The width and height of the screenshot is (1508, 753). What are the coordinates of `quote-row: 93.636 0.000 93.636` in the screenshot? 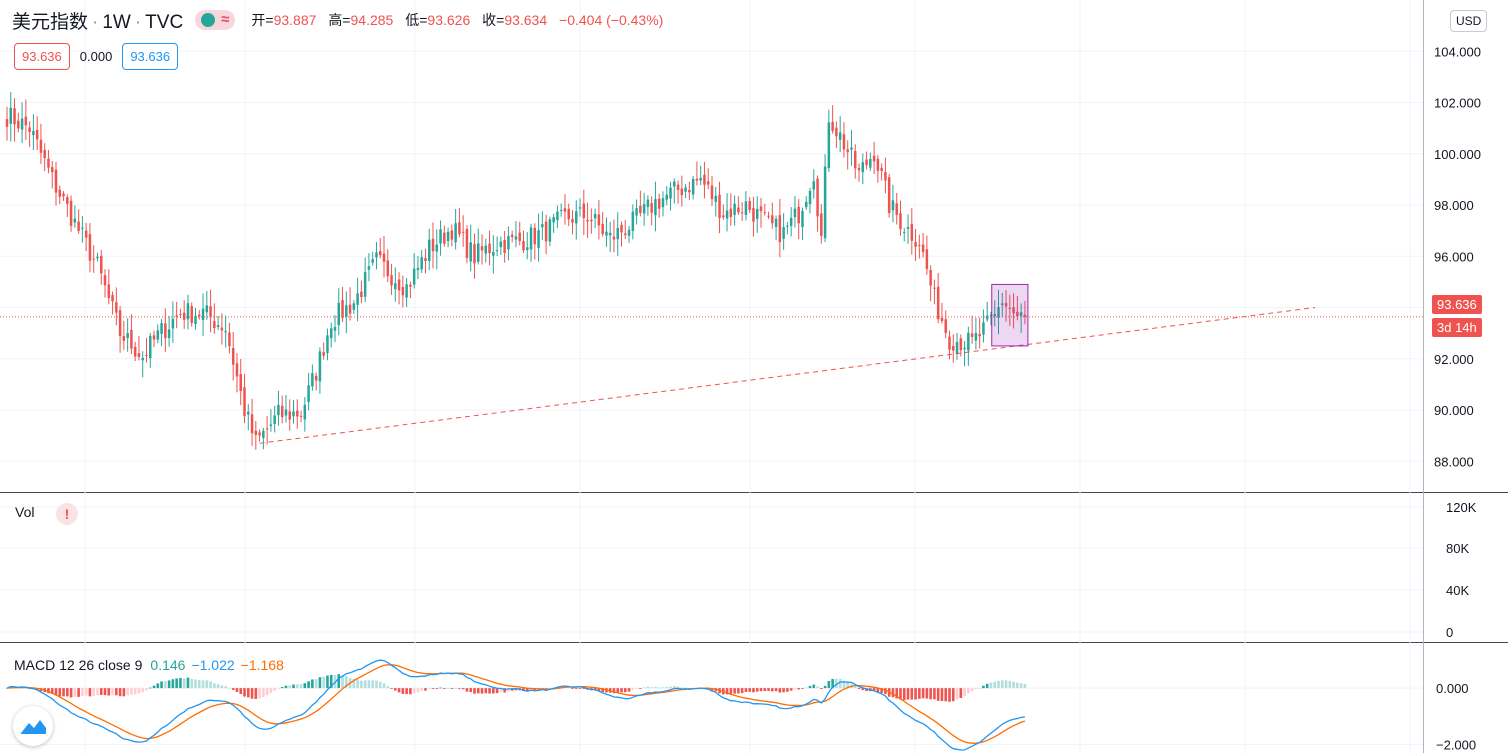 It's located at (96, 56).